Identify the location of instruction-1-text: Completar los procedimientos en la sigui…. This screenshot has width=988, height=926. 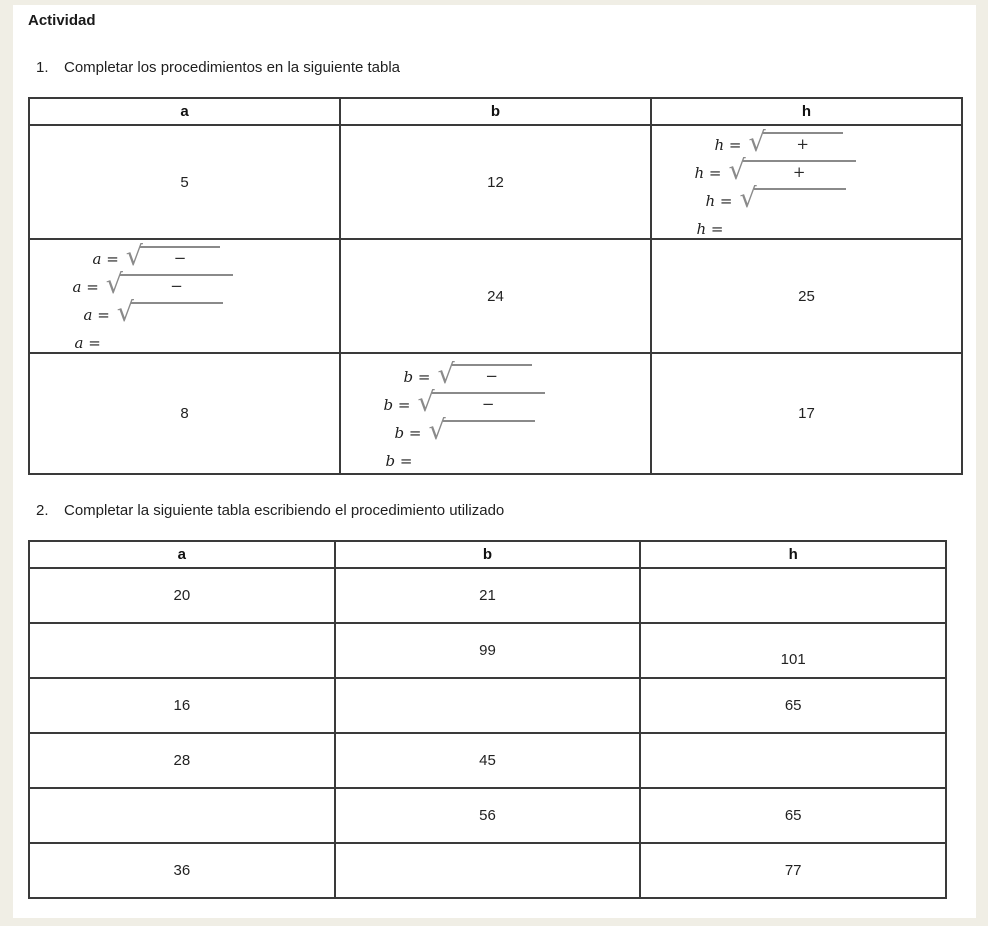
(232, 67).